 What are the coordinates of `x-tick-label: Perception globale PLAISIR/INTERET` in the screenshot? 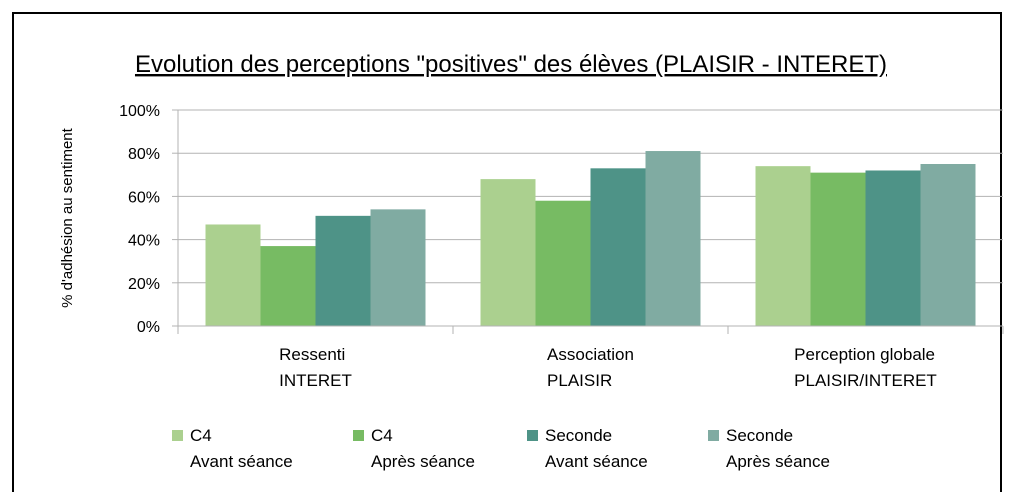 It's located at (865, 367).